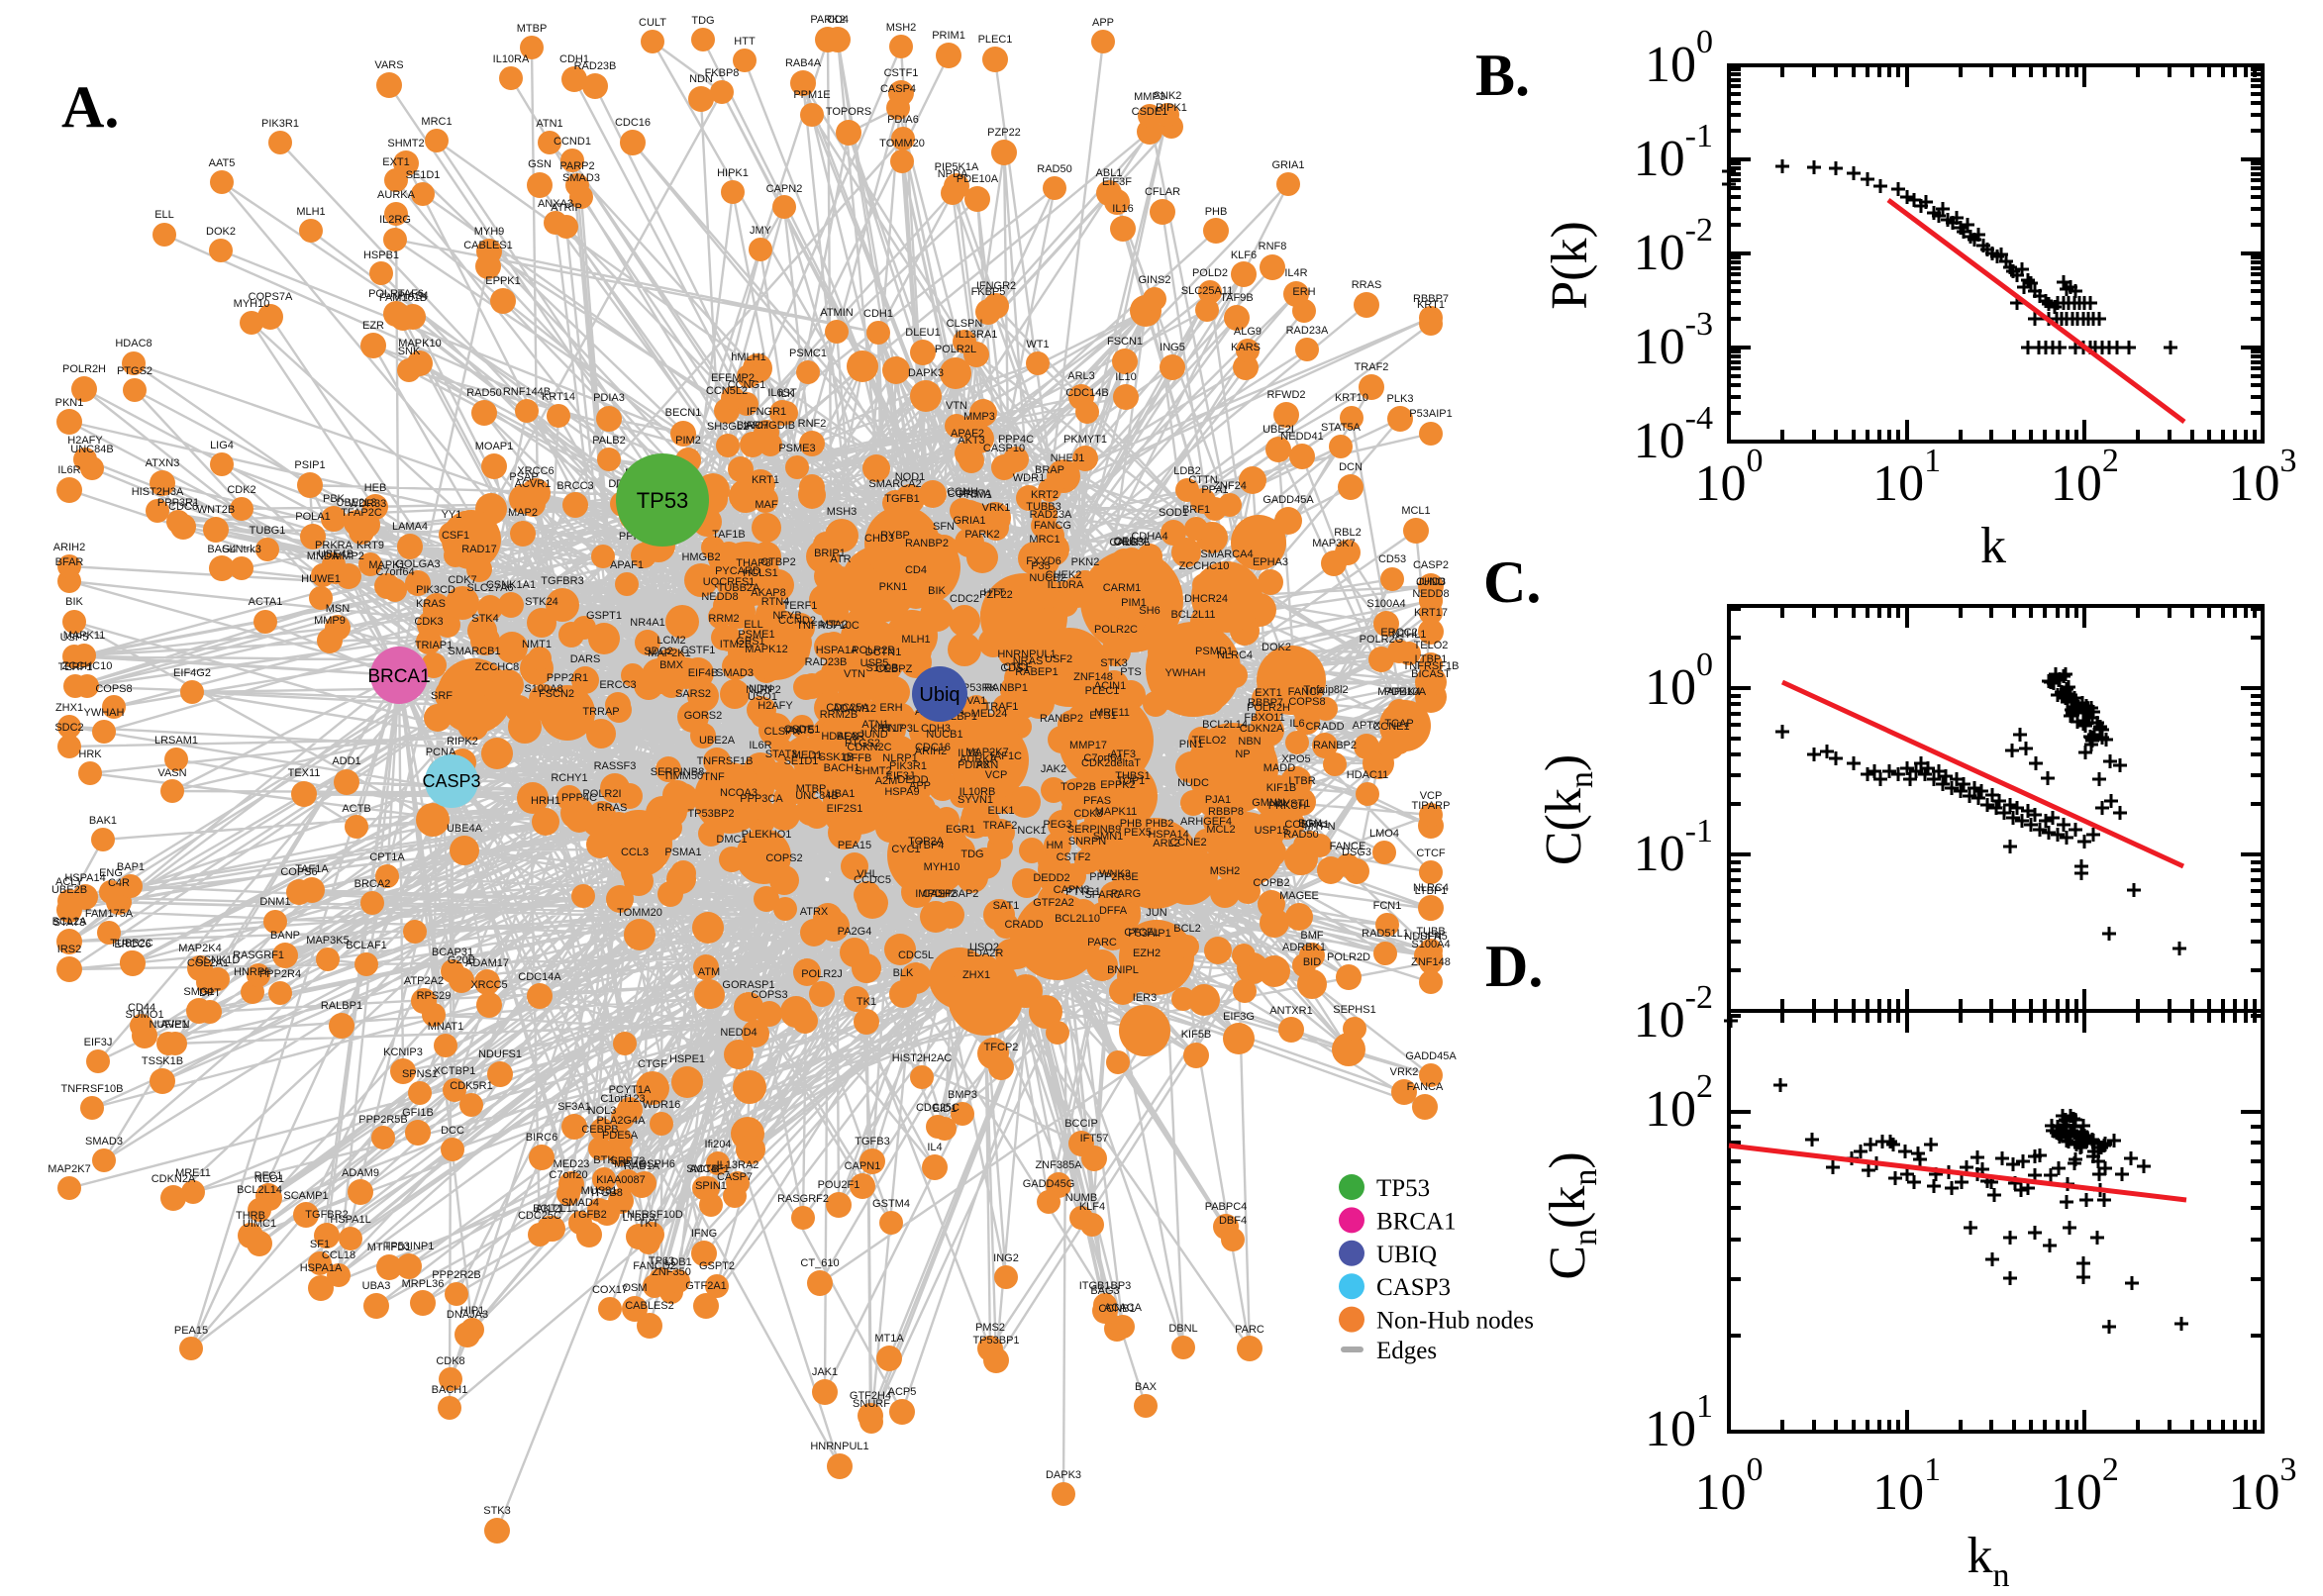 The width and height of the screenshot is (2323, 1596). I want to click on svg-text: USP5, so click(75, 638).